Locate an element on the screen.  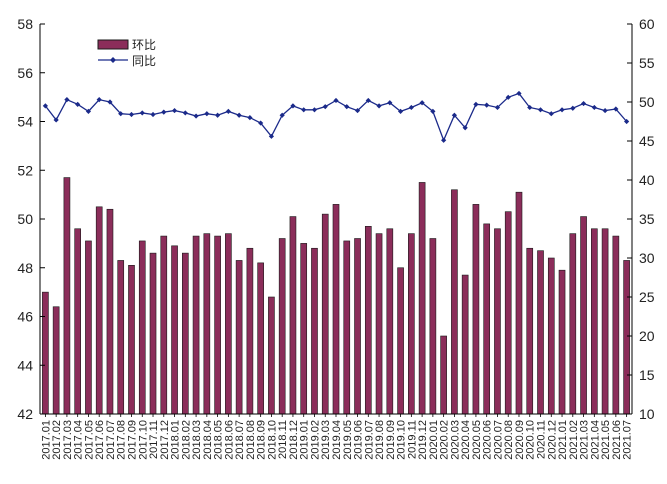
line-point-2017.05 is located at coordinates (88, 111).